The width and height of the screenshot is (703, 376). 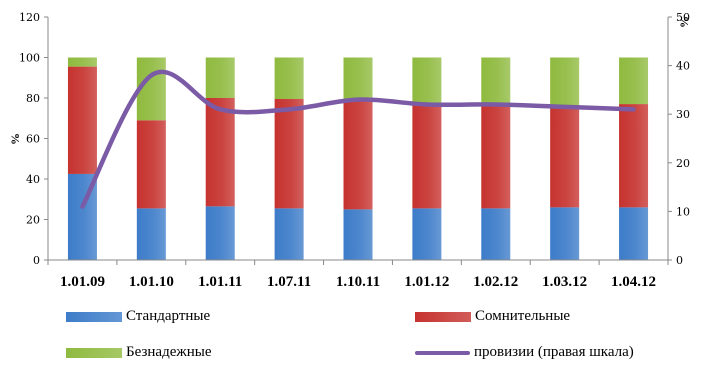 What do you see at coordinates (33, 220) in the screenshot?
I see `left-tick-label: 20` at bounding box center [33, 220].